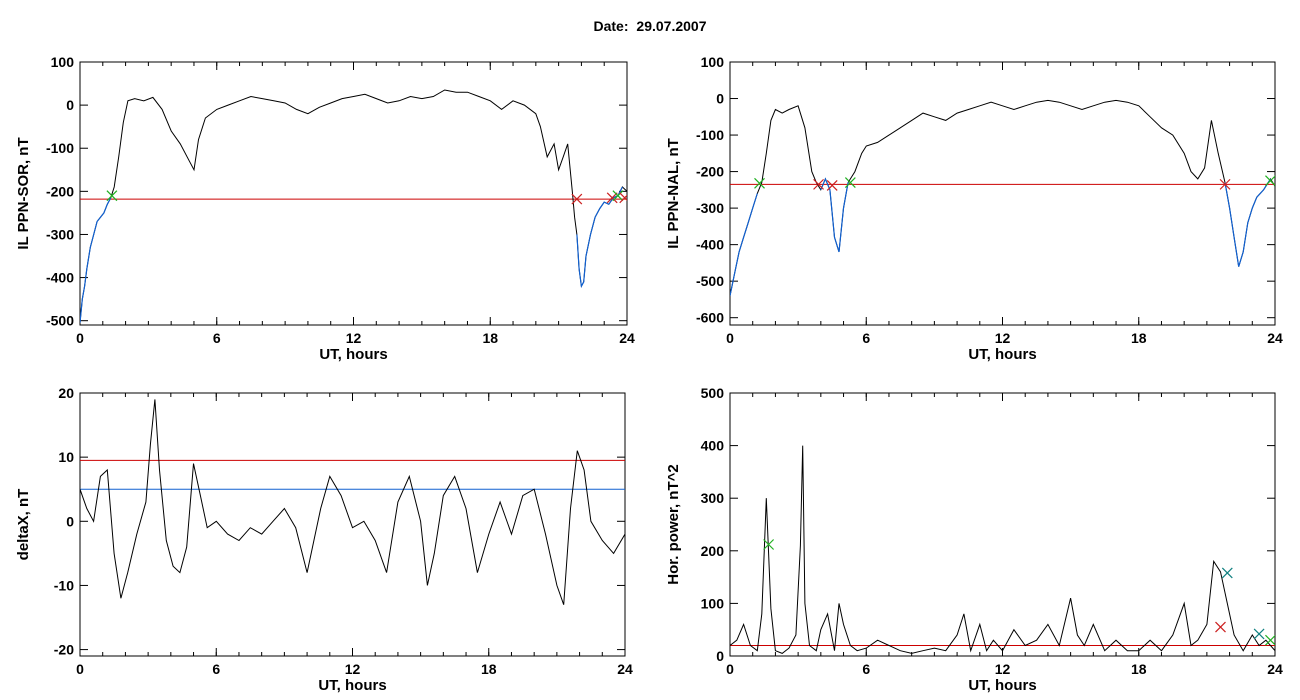  Describe the element at coordinates (671, 26) in the screenshot. I see `date-value: 29.07.2007` at that location.